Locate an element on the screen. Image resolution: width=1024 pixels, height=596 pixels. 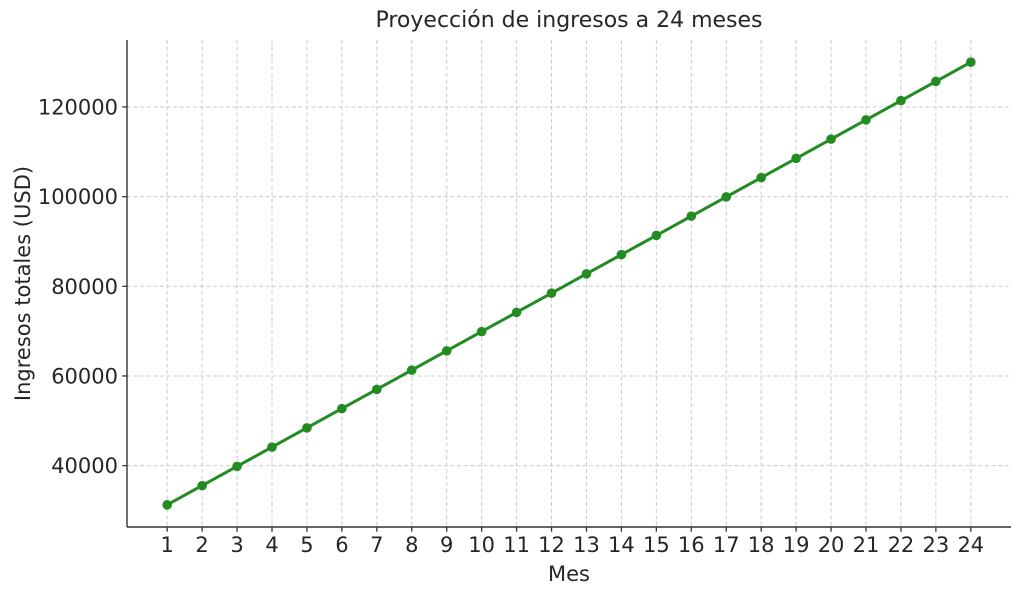
x-tick-label: 9 is located at coordinates (446, 545).